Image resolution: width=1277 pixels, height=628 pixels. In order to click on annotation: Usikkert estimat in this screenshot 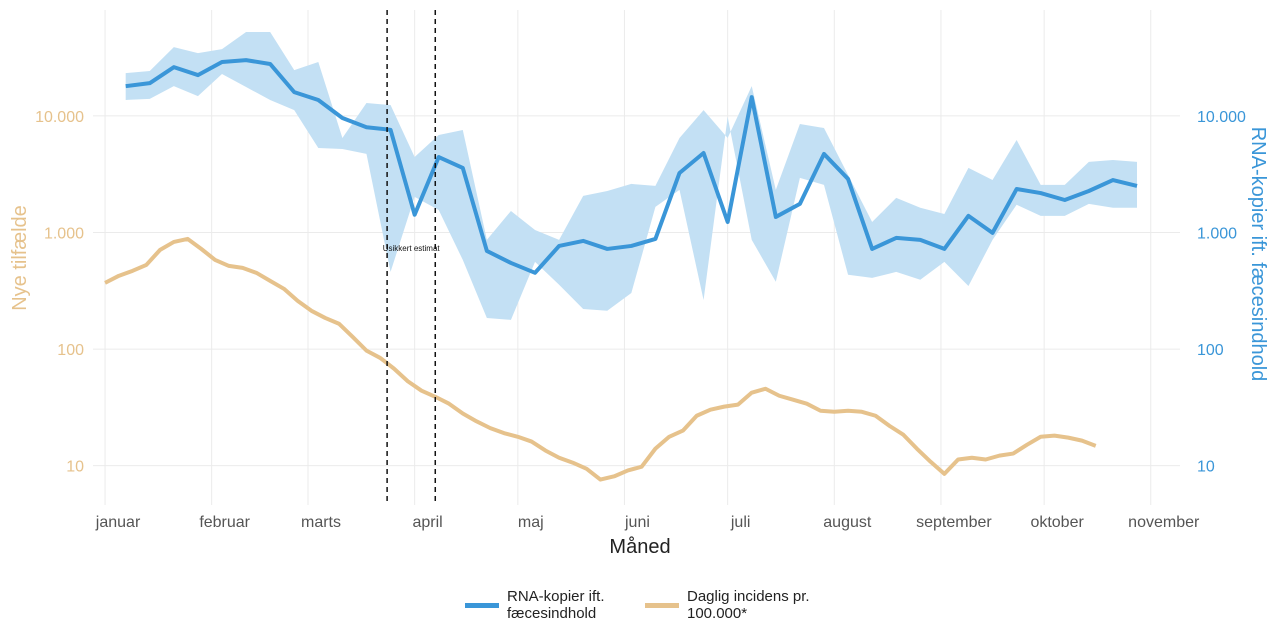, I will do `click(412, 248)`.